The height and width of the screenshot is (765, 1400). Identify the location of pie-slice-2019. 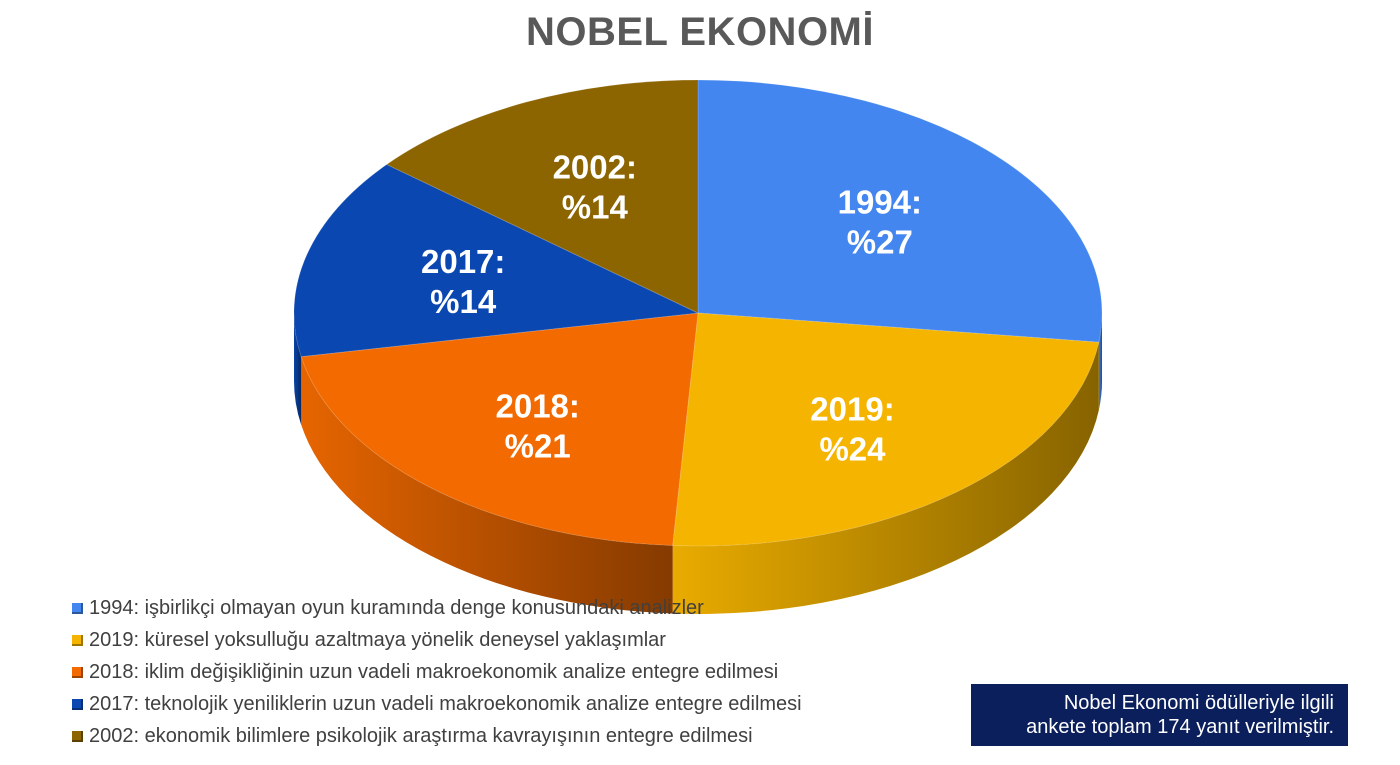
(886, 429).